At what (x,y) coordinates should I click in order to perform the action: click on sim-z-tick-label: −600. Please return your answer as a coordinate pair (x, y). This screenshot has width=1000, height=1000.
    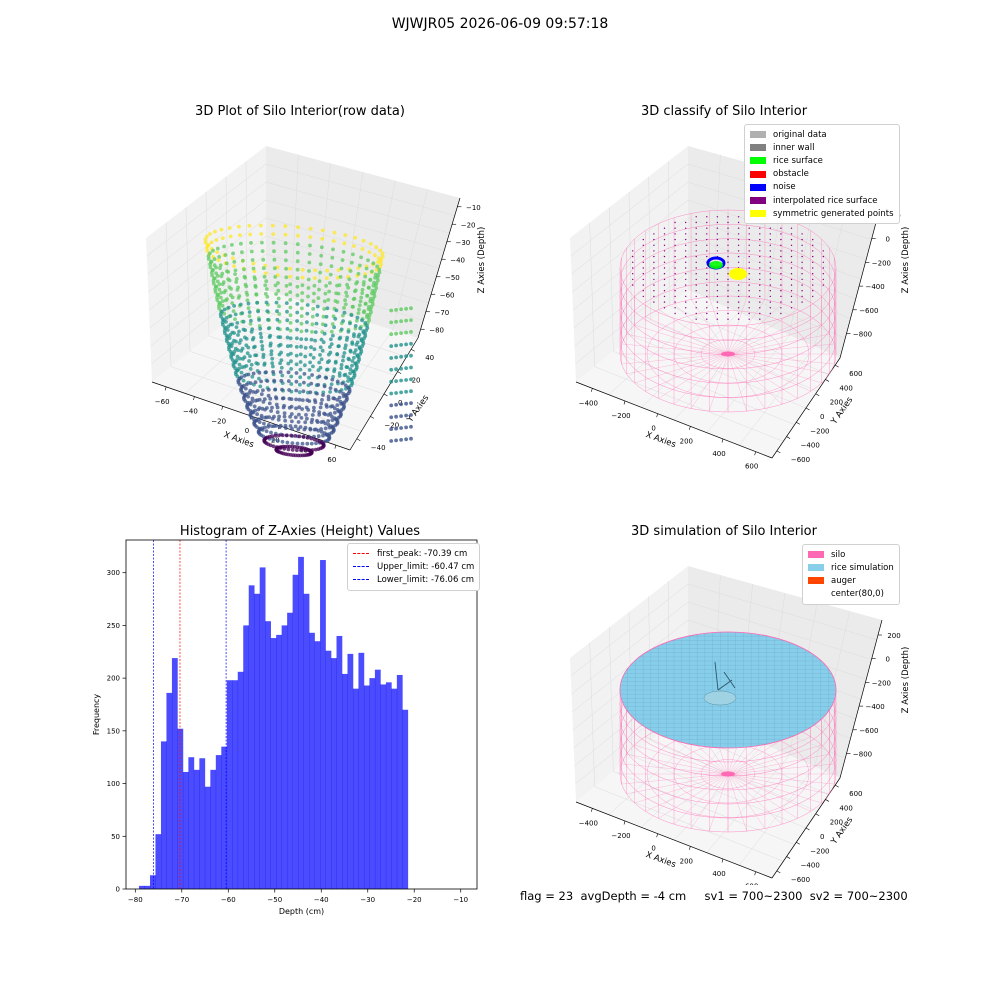
    Looking at the image, I should click on (868, 731).